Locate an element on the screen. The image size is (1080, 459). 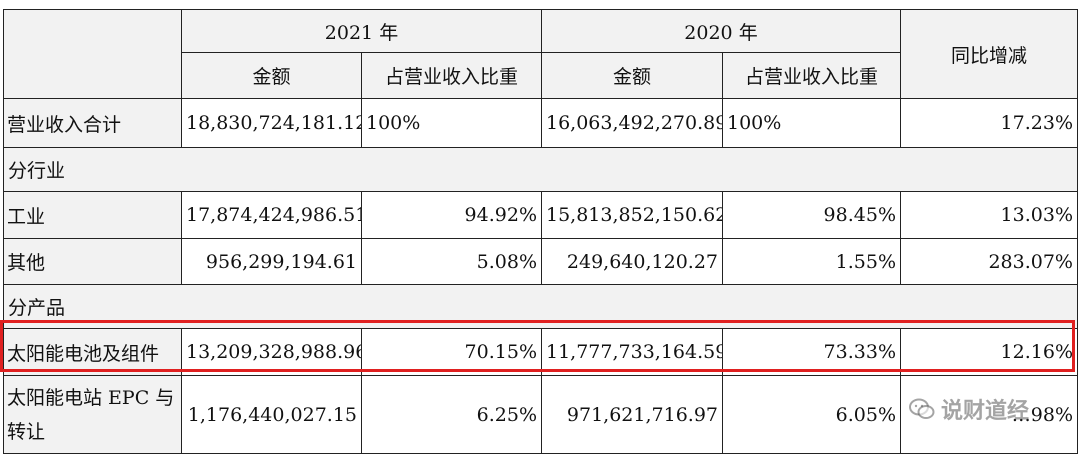
section-row: 分产品 is located at coordinates (540, 306).